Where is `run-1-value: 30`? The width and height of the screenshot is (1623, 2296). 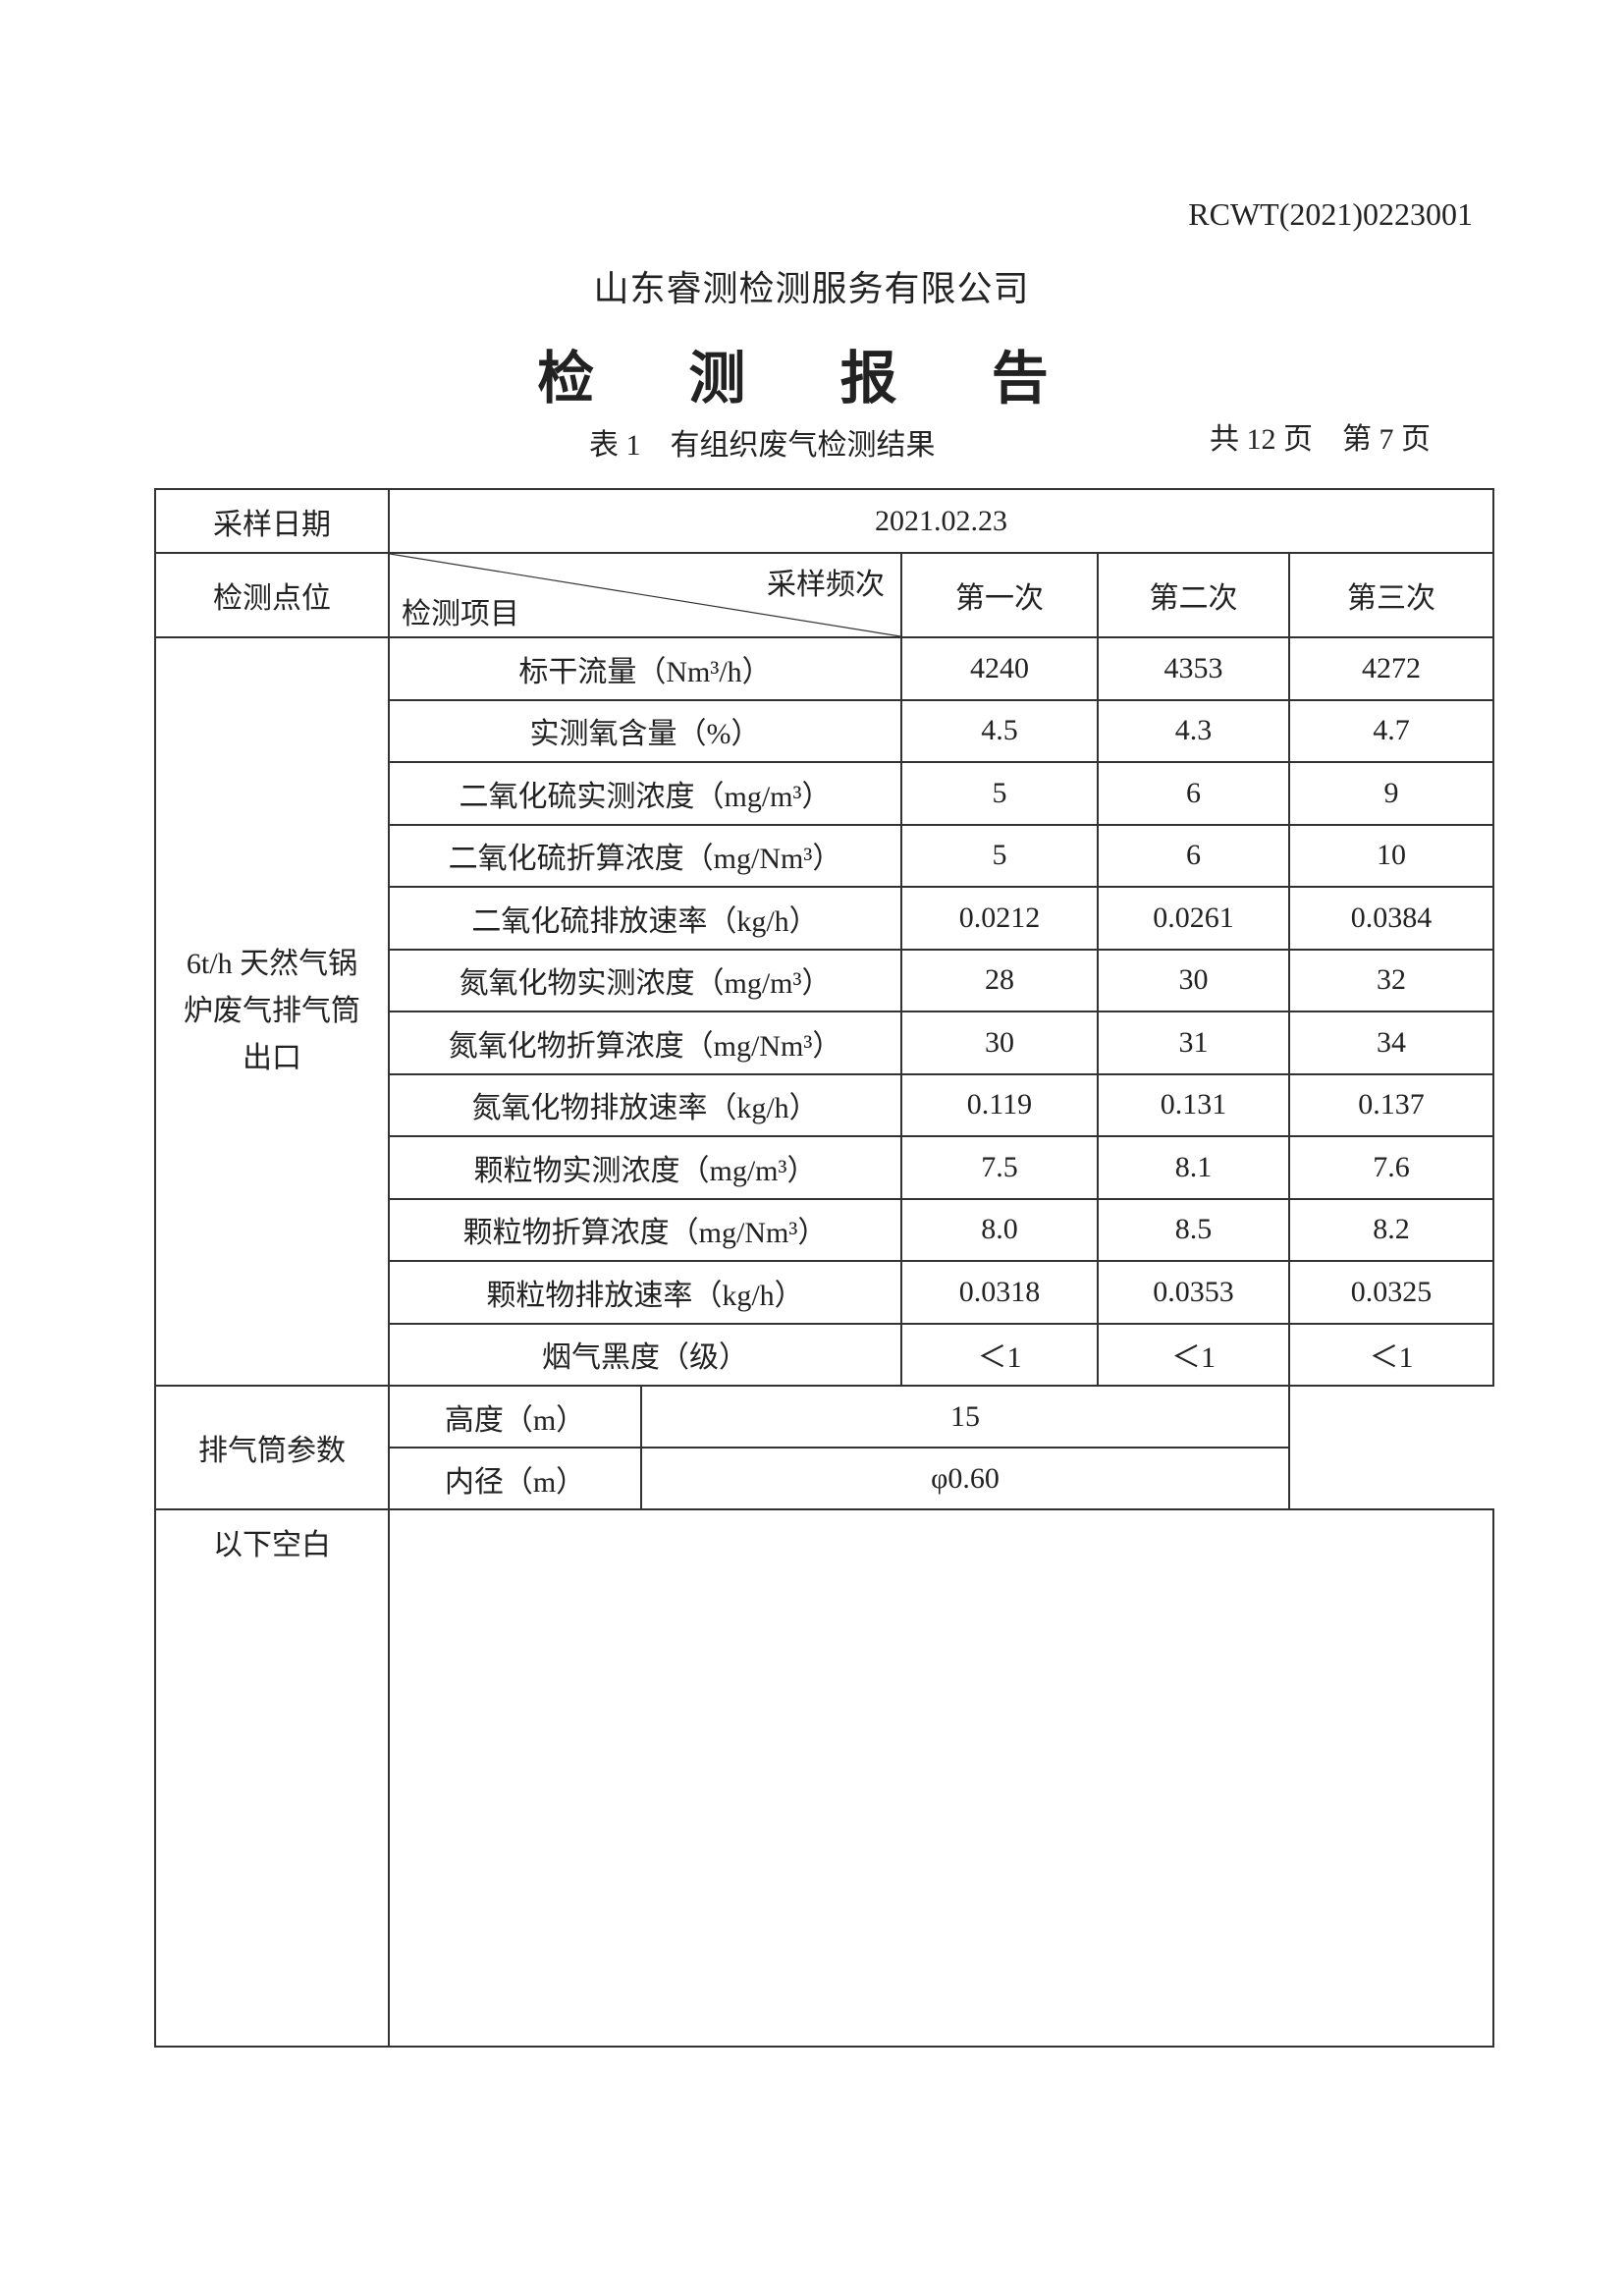 run-1-value: 30 is located at coordinates (999, 1043).